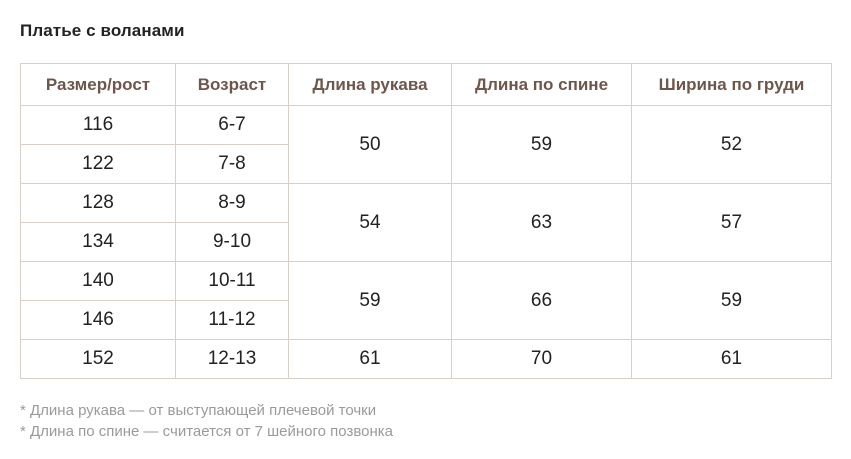  I want to click on cell-chest-width: 61, so click(731, 359).